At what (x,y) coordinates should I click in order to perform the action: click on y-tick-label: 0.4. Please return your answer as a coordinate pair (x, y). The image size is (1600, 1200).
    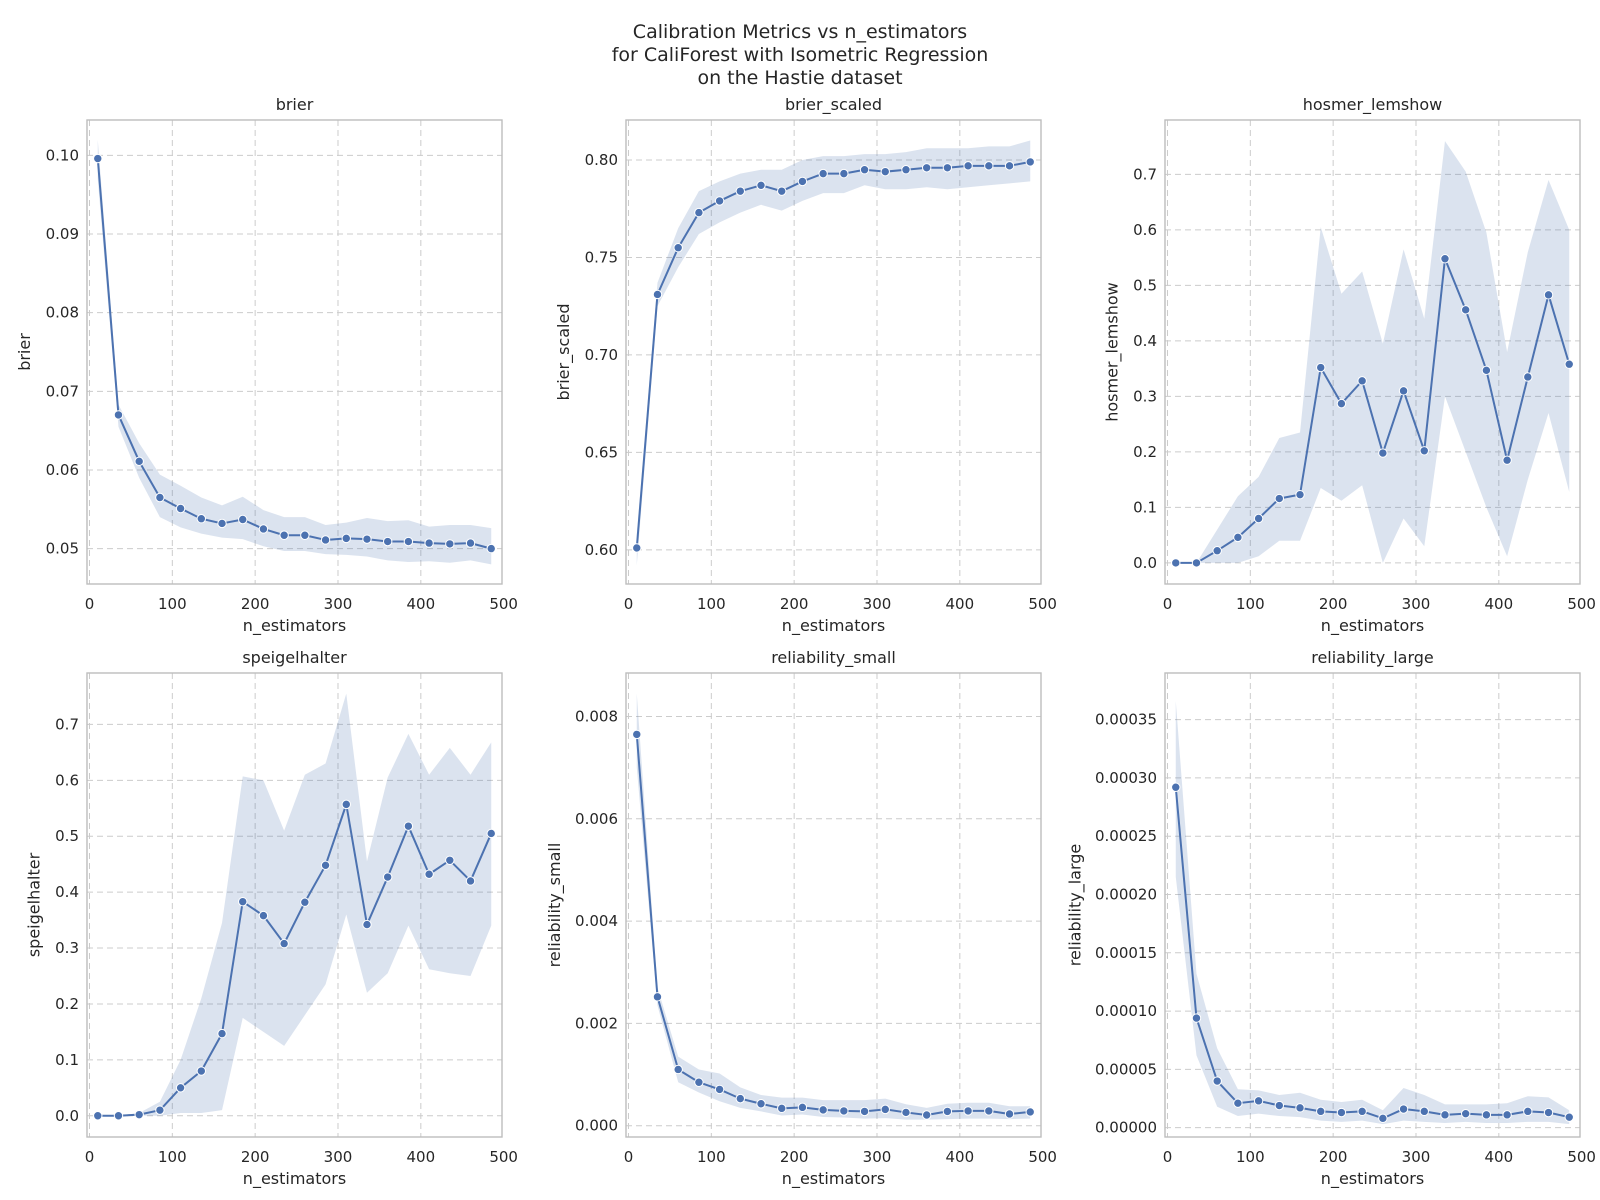
    Looking at the image, I should click on (1145, 341).